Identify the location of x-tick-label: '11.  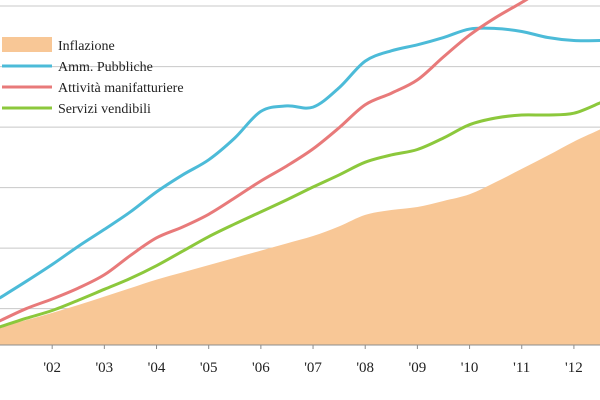
(521, 368).